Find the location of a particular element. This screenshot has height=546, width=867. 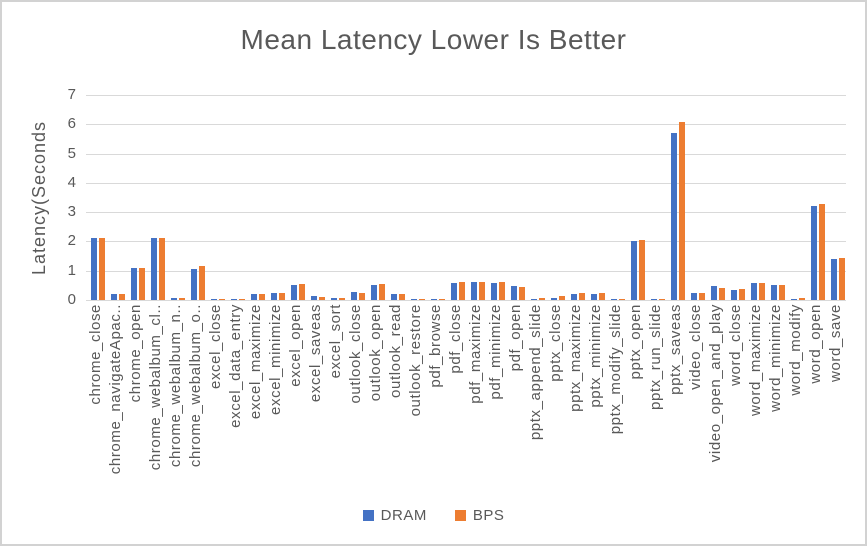

bar-dram-excel_close is located at coordinates (214, 299).